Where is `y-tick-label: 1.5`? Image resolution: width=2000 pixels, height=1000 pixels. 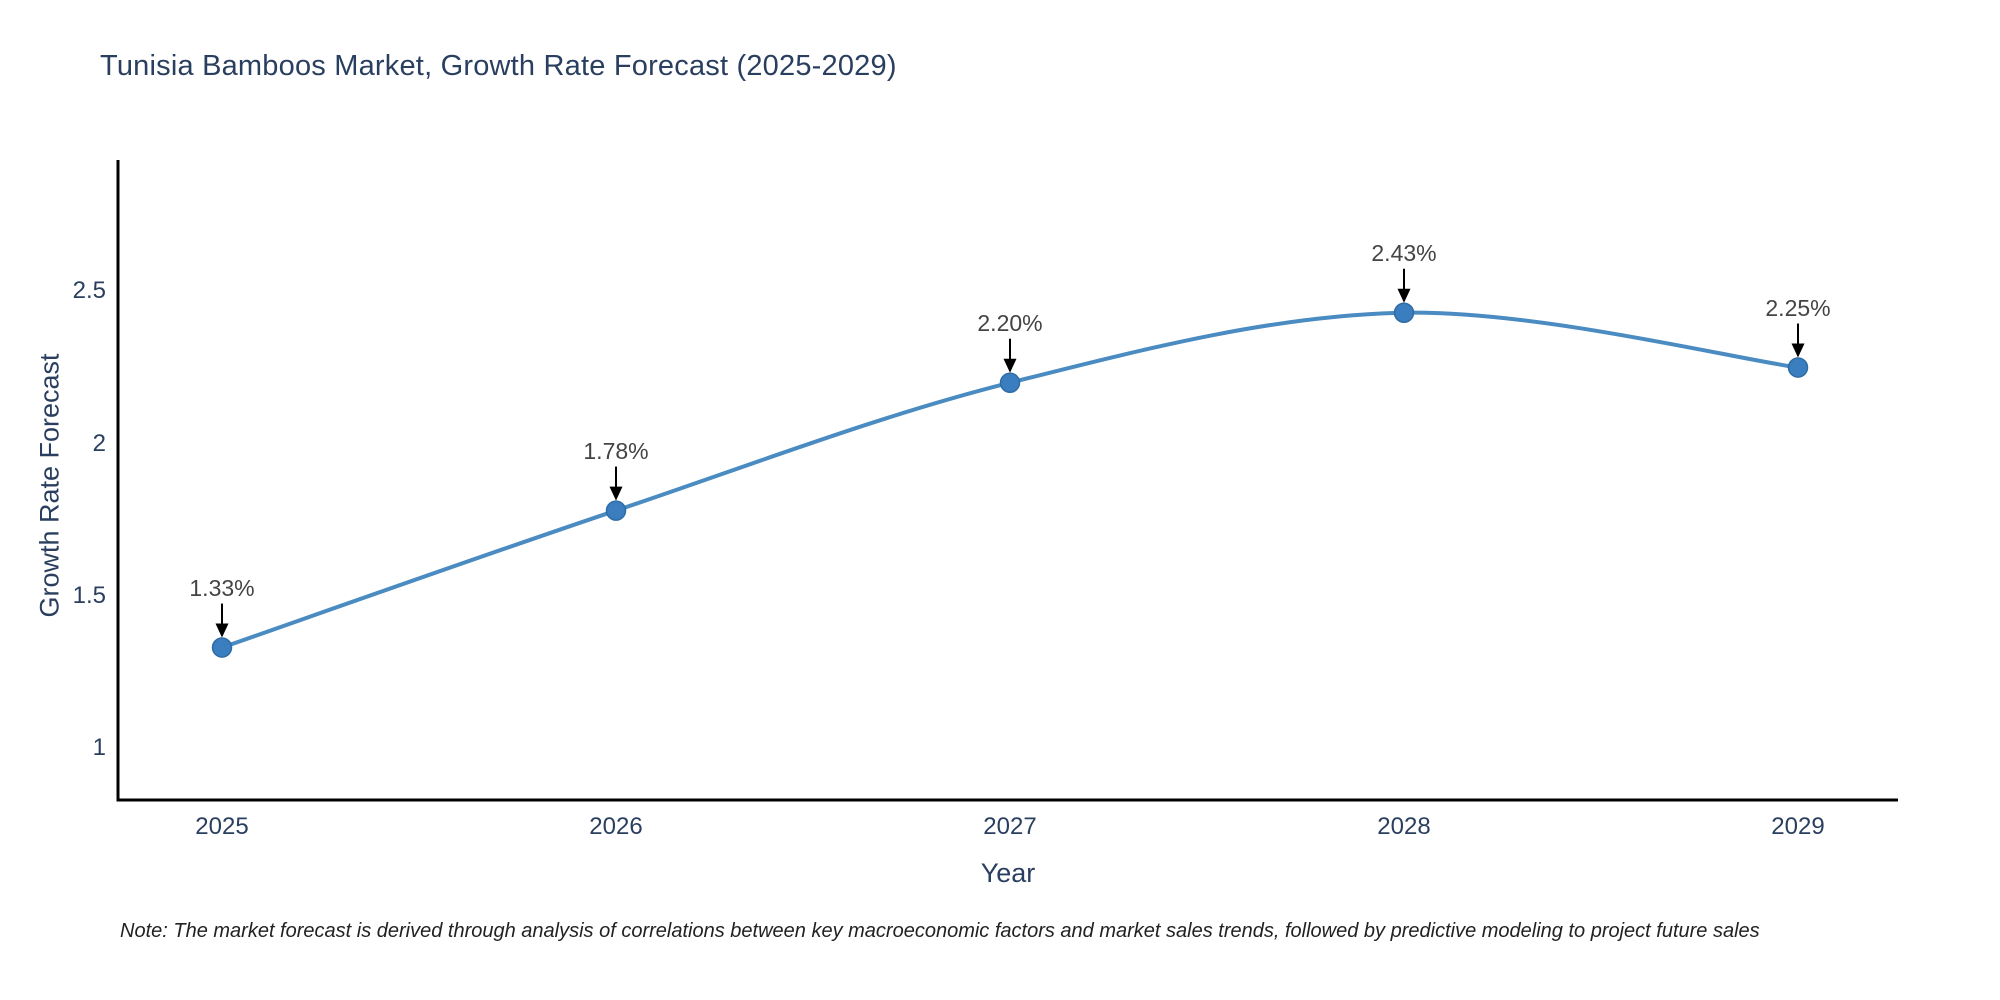
y-tick-label: 1.5 is located at coordinates (89, 595).